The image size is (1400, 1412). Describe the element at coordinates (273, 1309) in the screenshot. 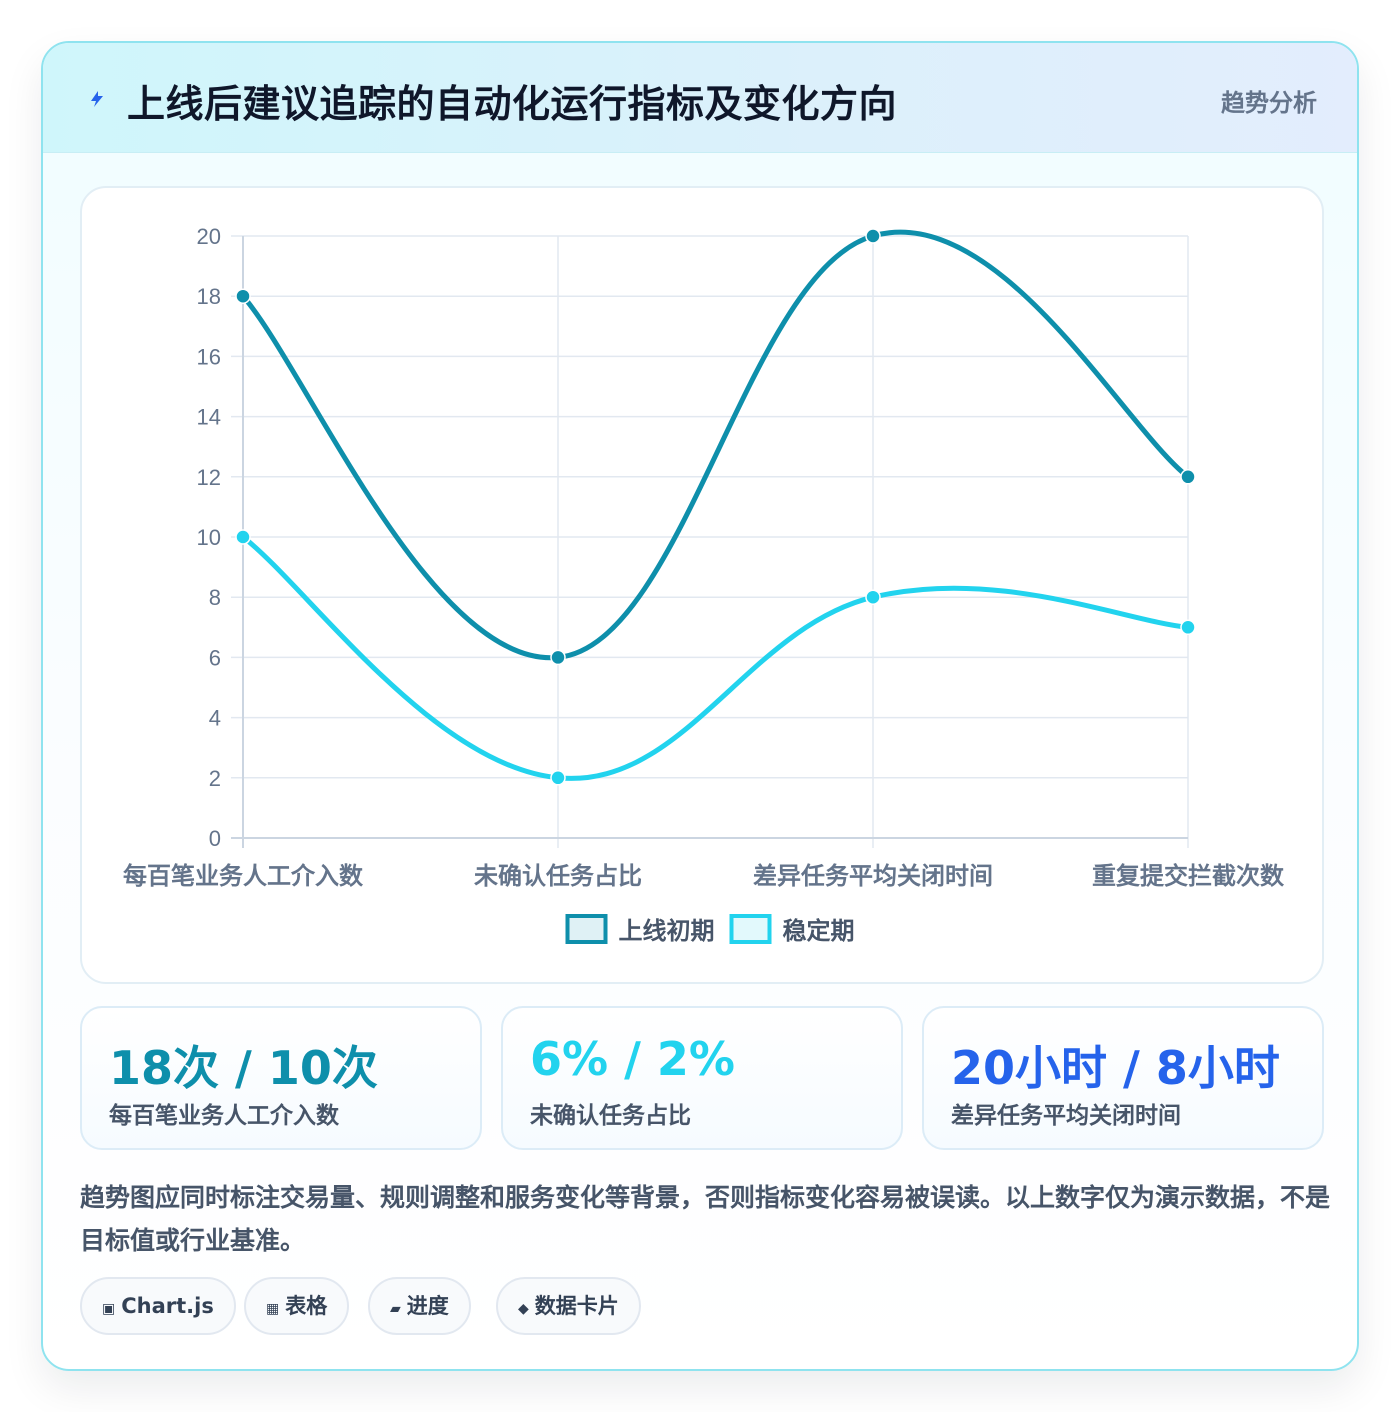

I see `table-icon: ▦` at that location.